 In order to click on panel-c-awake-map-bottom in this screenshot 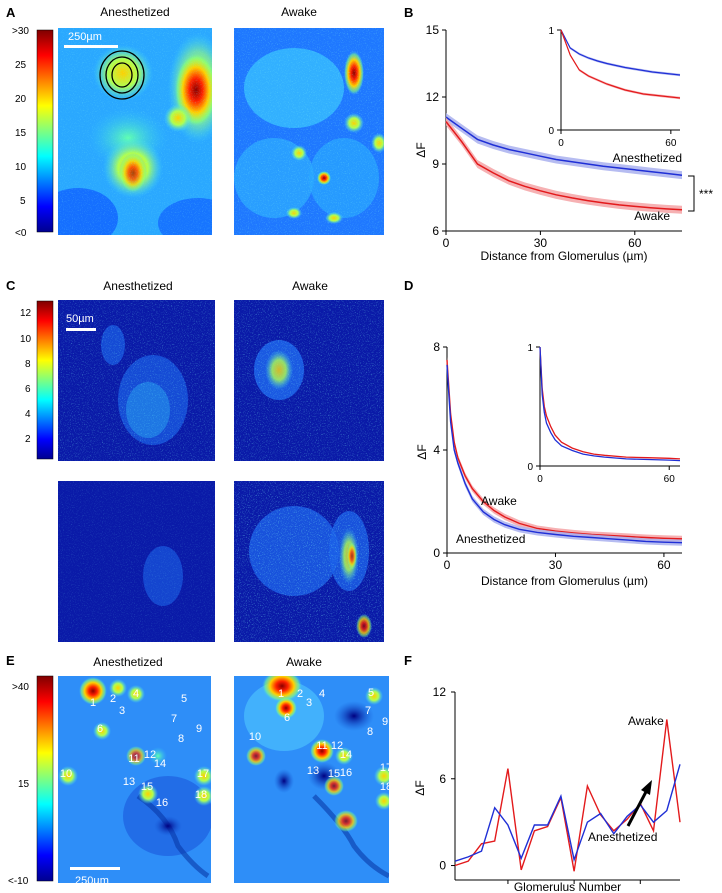, I will do `click(309, 561)`.